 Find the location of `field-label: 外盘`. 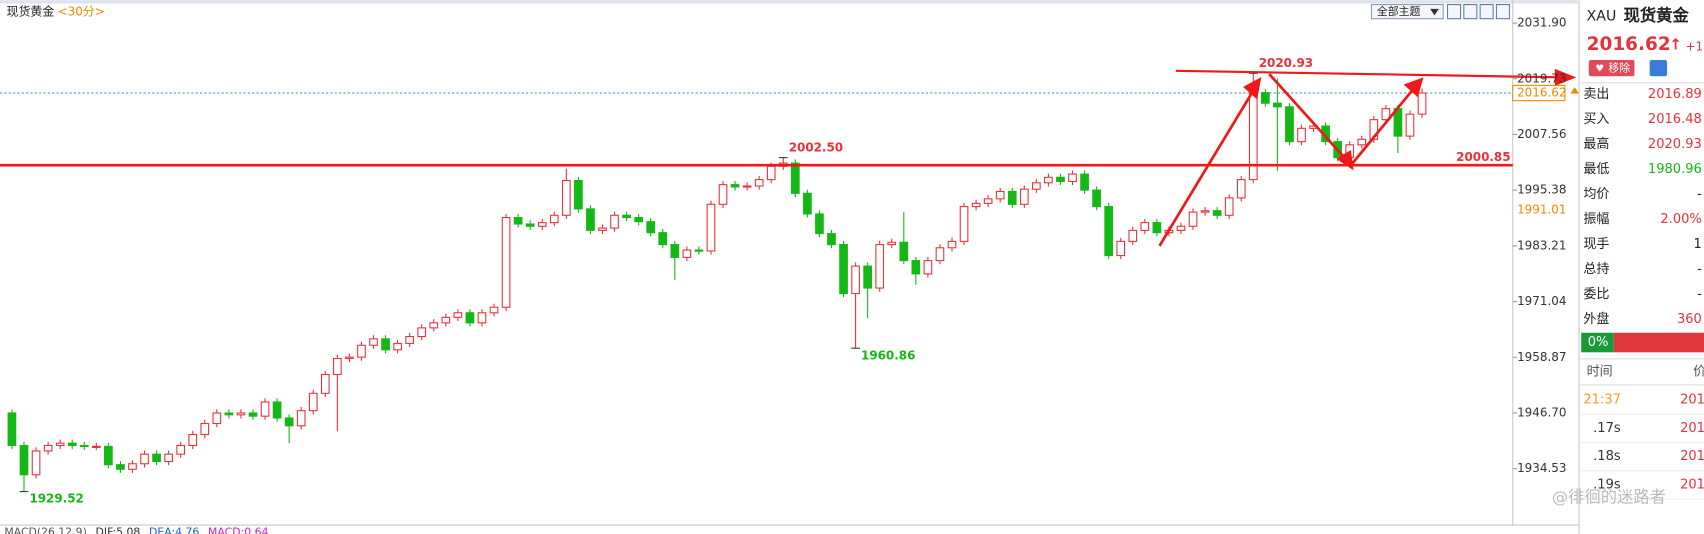

field-label: 外盘 is located at coordinates (1596, 319).